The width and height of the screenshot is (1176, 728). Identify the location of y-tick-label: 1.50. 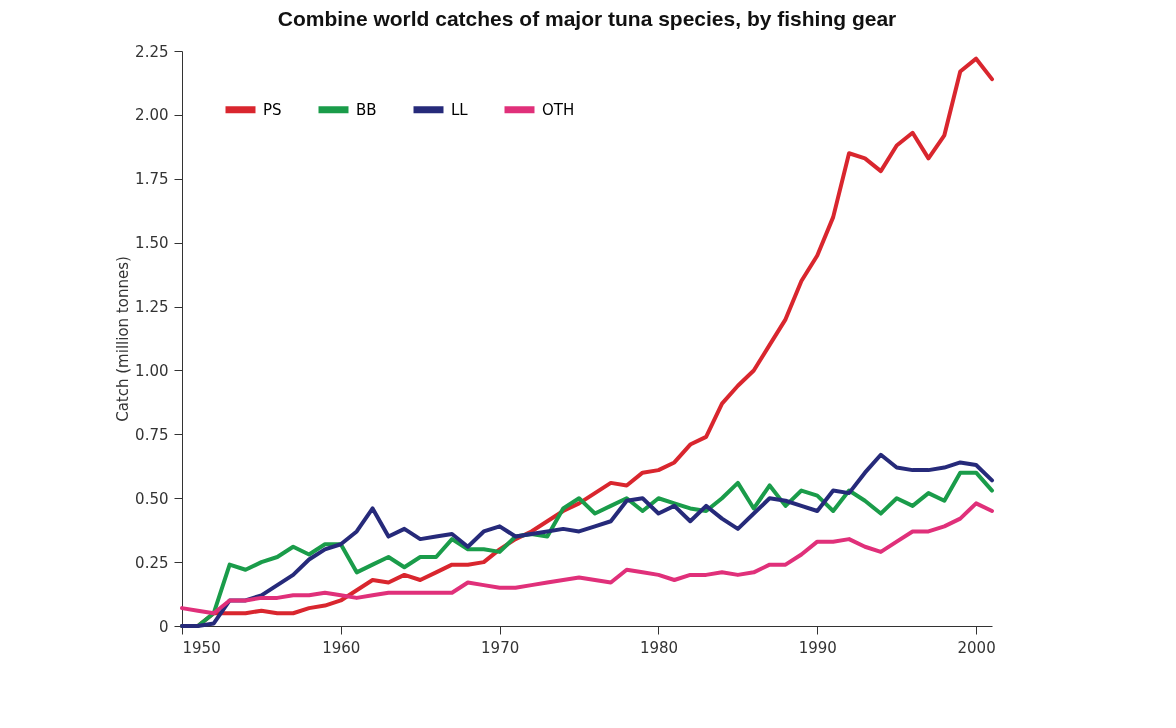
(152, 243).